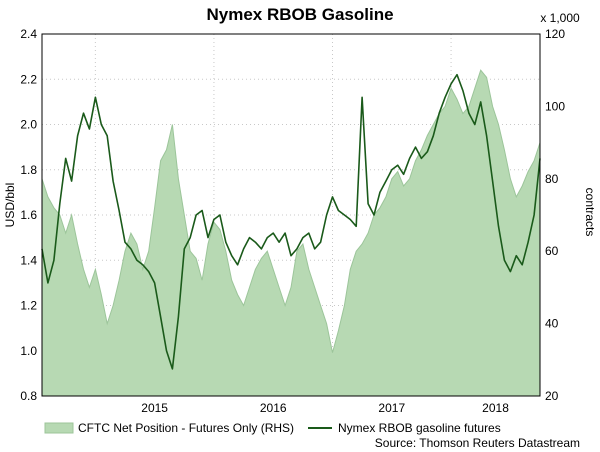  I want to click on x-tick-label-3: 2018, so click(495, 408).